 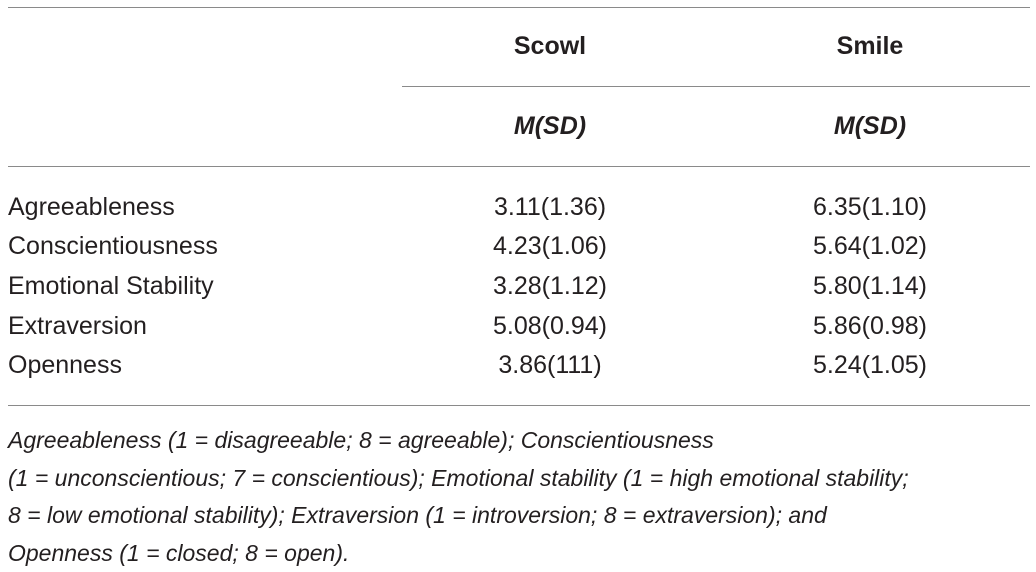 What do you see at coordinates (550, 207) in the screenshot?
I see `cell-scowl: 3.11(1.36)` at bounding box center [550, 207].